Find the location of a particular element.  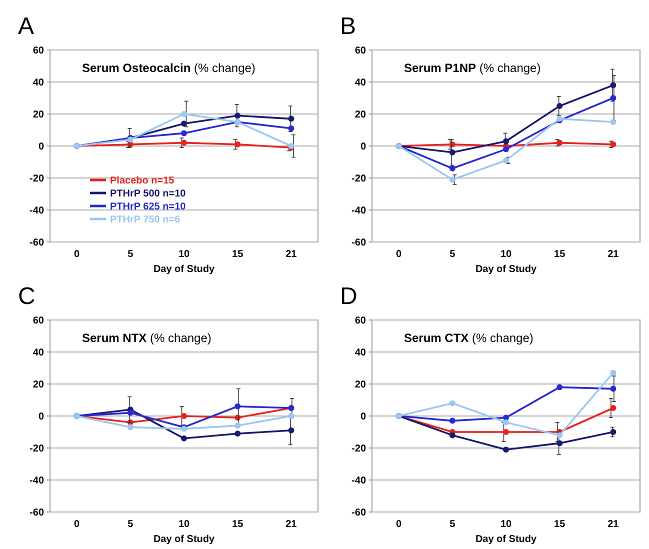

text: D is located at coordinates (349, 296).